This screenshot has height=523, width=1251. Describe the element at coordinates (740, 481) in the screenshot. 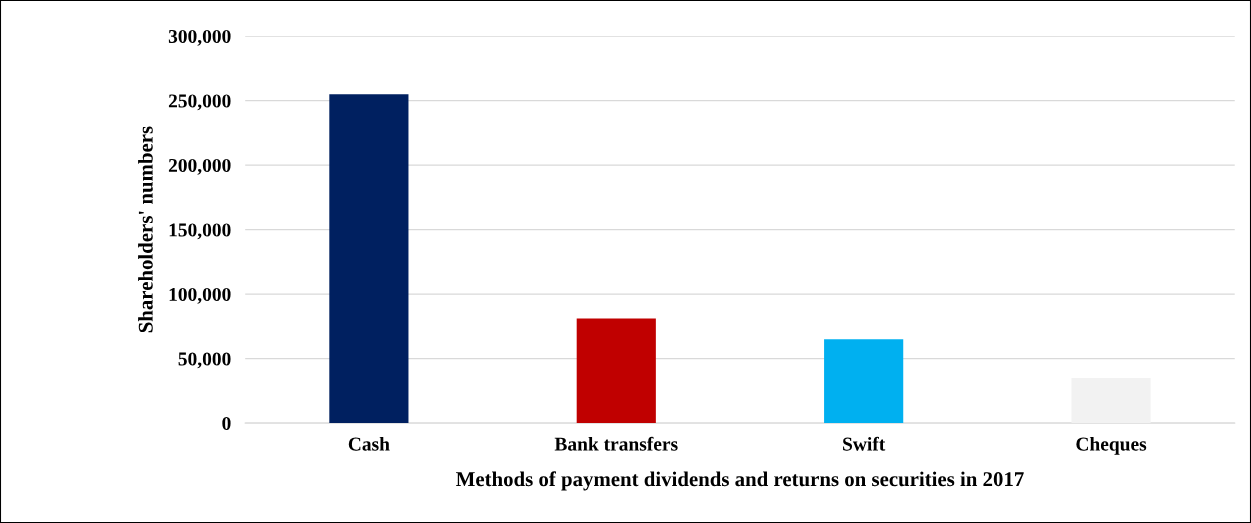

I see `x-axis-title: Methods of payment dividends and returns on securities in 2017` at that location.